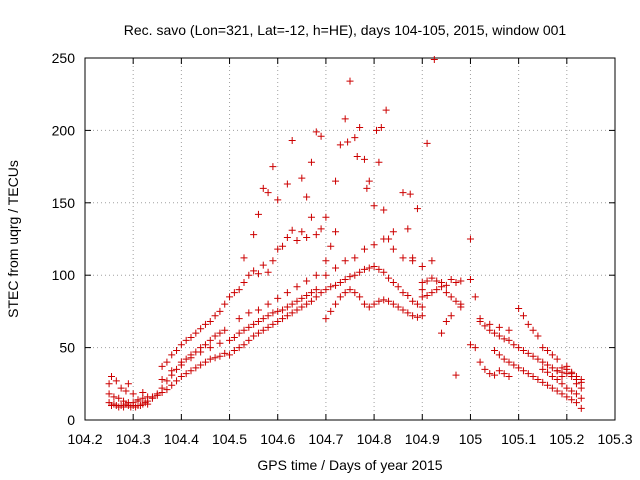  What do you see at coordinates (566, 439) in the screenshot?
I see `x-tick-label: 105.2` at bounding box center [566, 439].